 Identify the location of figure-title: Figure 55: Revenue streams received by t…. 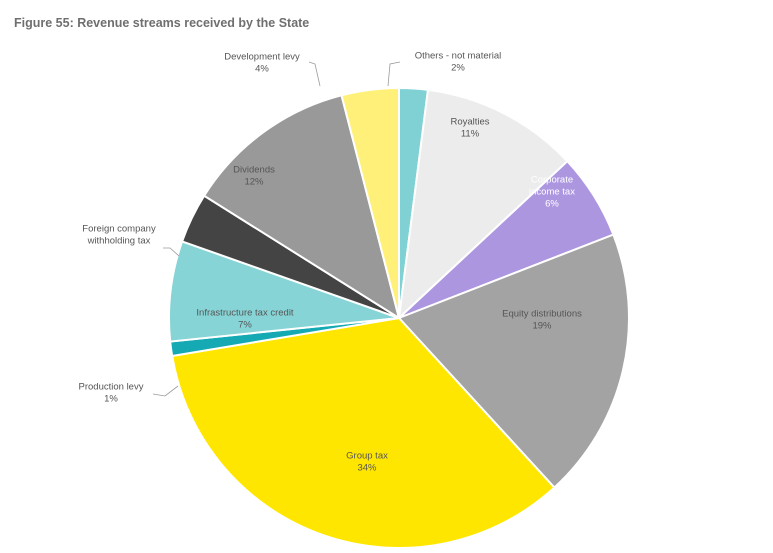
(162, 23).